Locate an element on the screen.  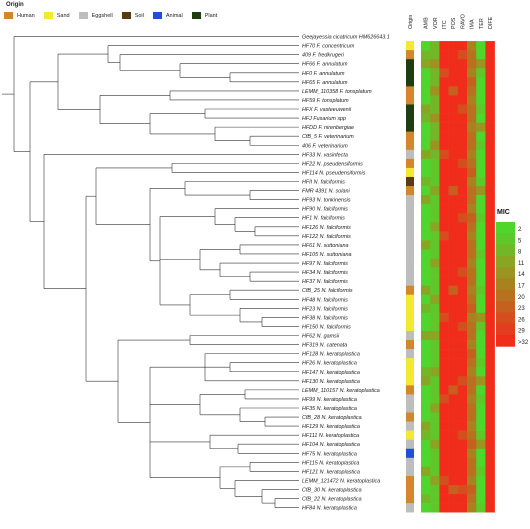
taxon-label: HF93 N. tonkinensis is located at coordinates (326, 201).